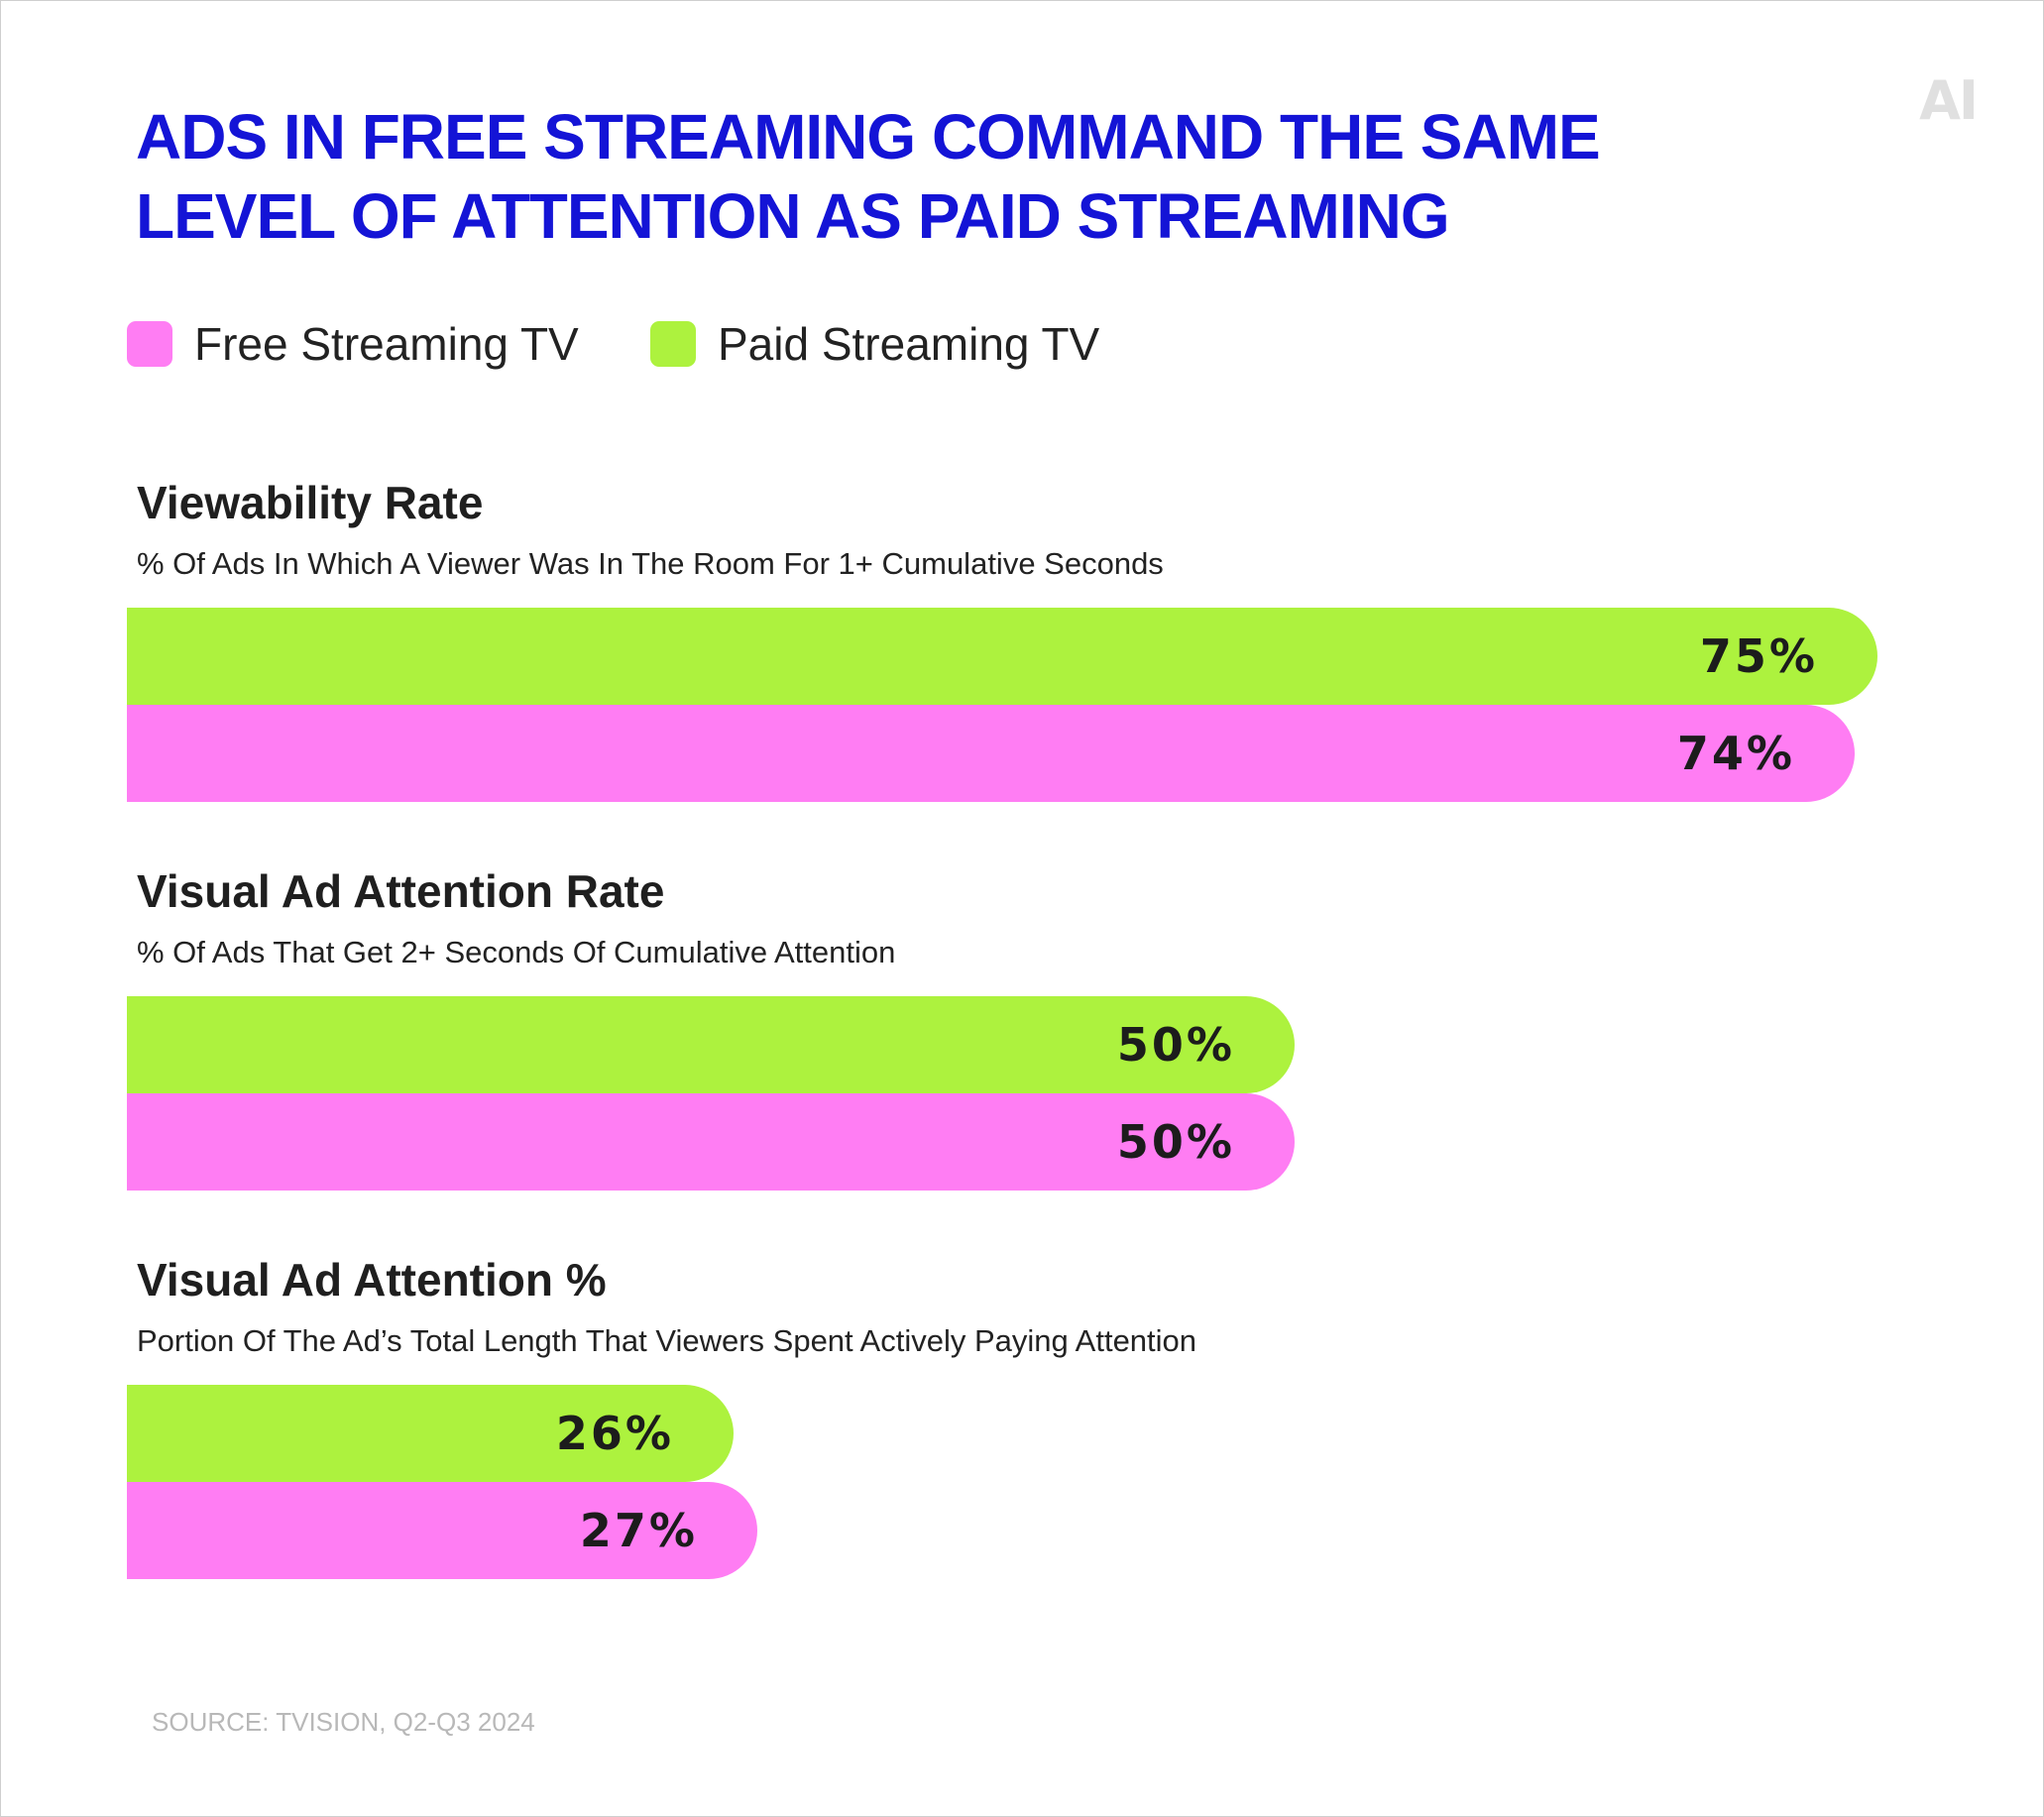 This screenshot has height=1817, width=2044. I want to click on panel-title-visual-ad-attention-pct: Visual Ad Attention %, so click(372, 1280).